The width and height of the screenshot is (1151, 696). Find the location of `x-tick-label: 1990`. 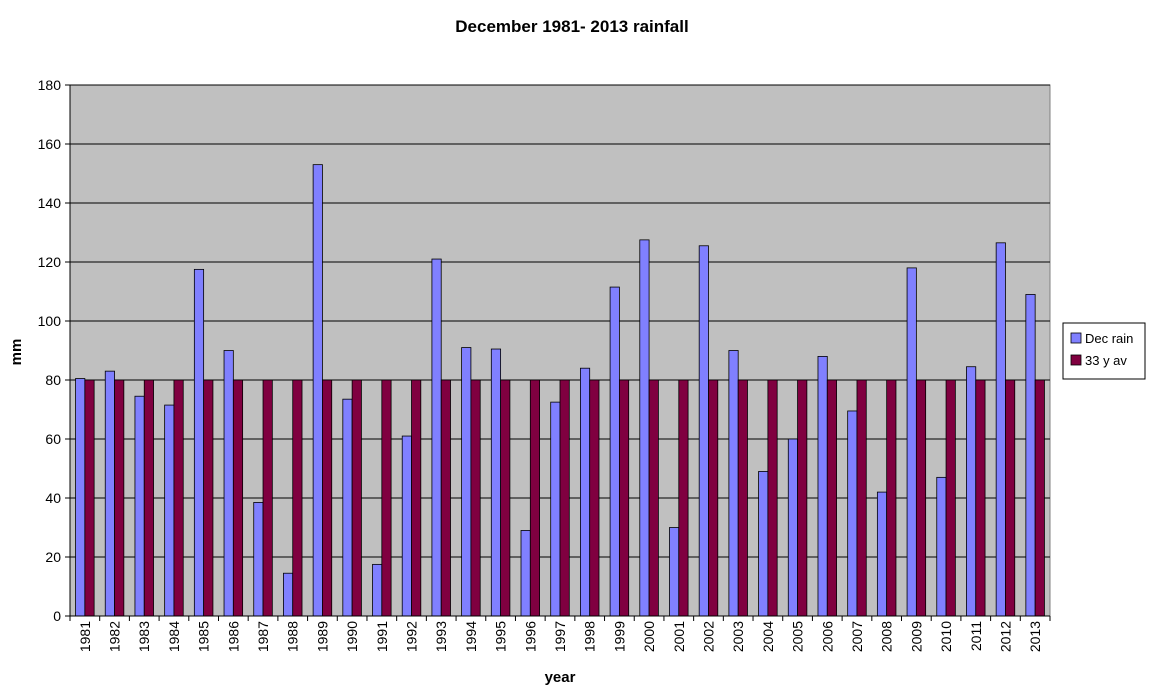

x-tick-label: 1990 is located at coordinates (352, 636).